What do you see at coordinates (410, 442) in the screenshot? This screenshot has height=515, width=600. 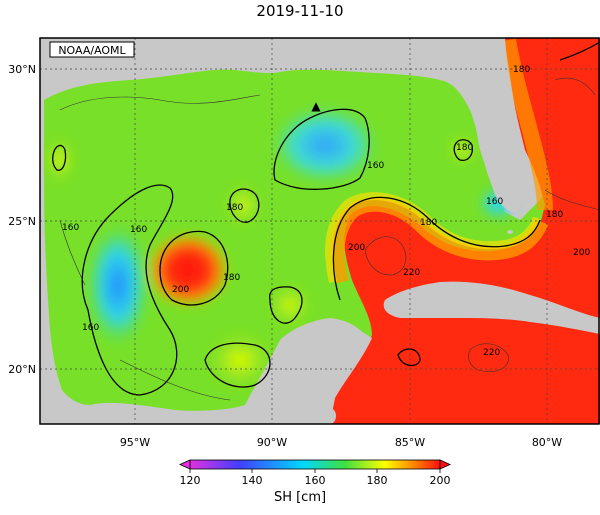 I see `lon-tick-label: 85°W` at bounding box center [410, 442].